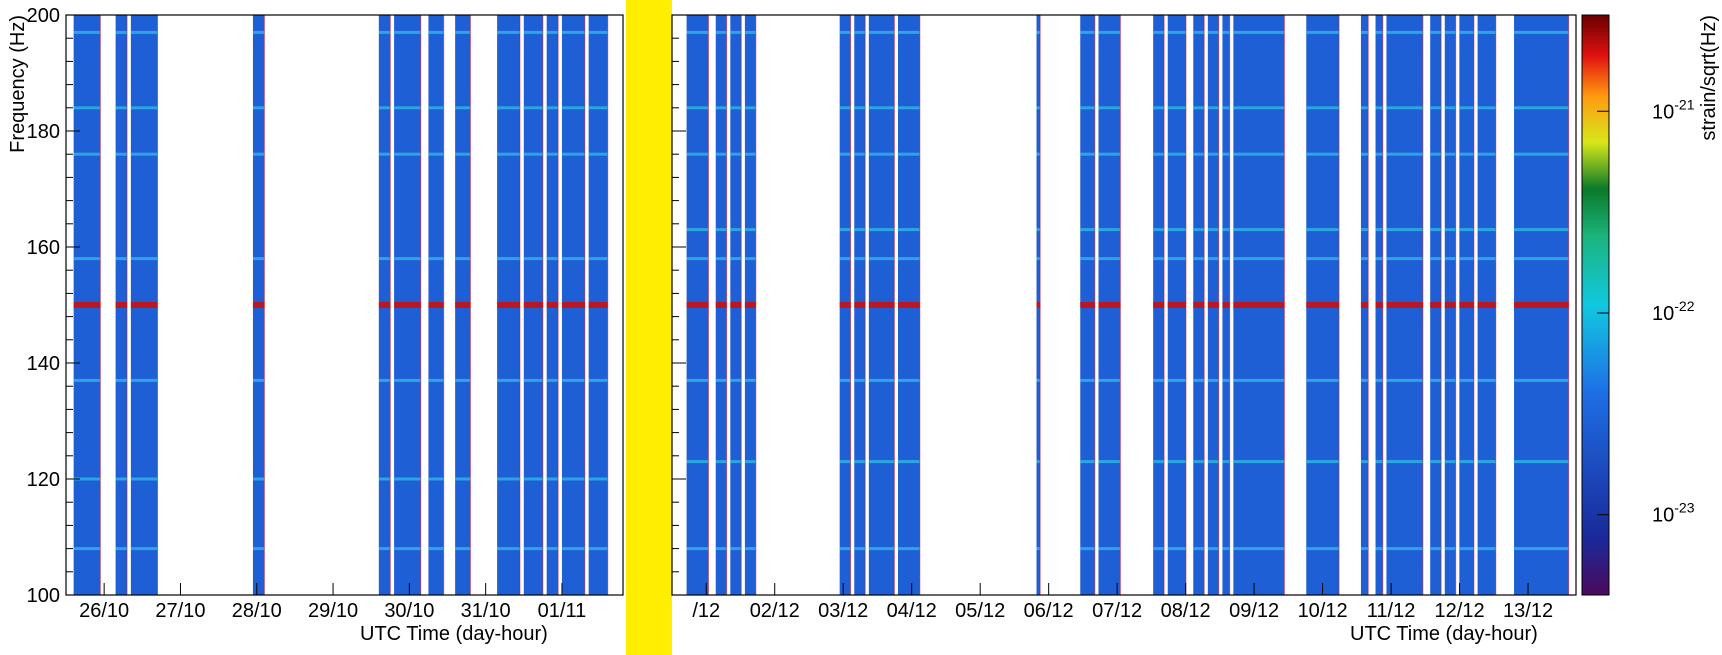  Describe the element at coordinates (562, 611) in the screenshot. I see `x-tick-label: 01/11` at that location.